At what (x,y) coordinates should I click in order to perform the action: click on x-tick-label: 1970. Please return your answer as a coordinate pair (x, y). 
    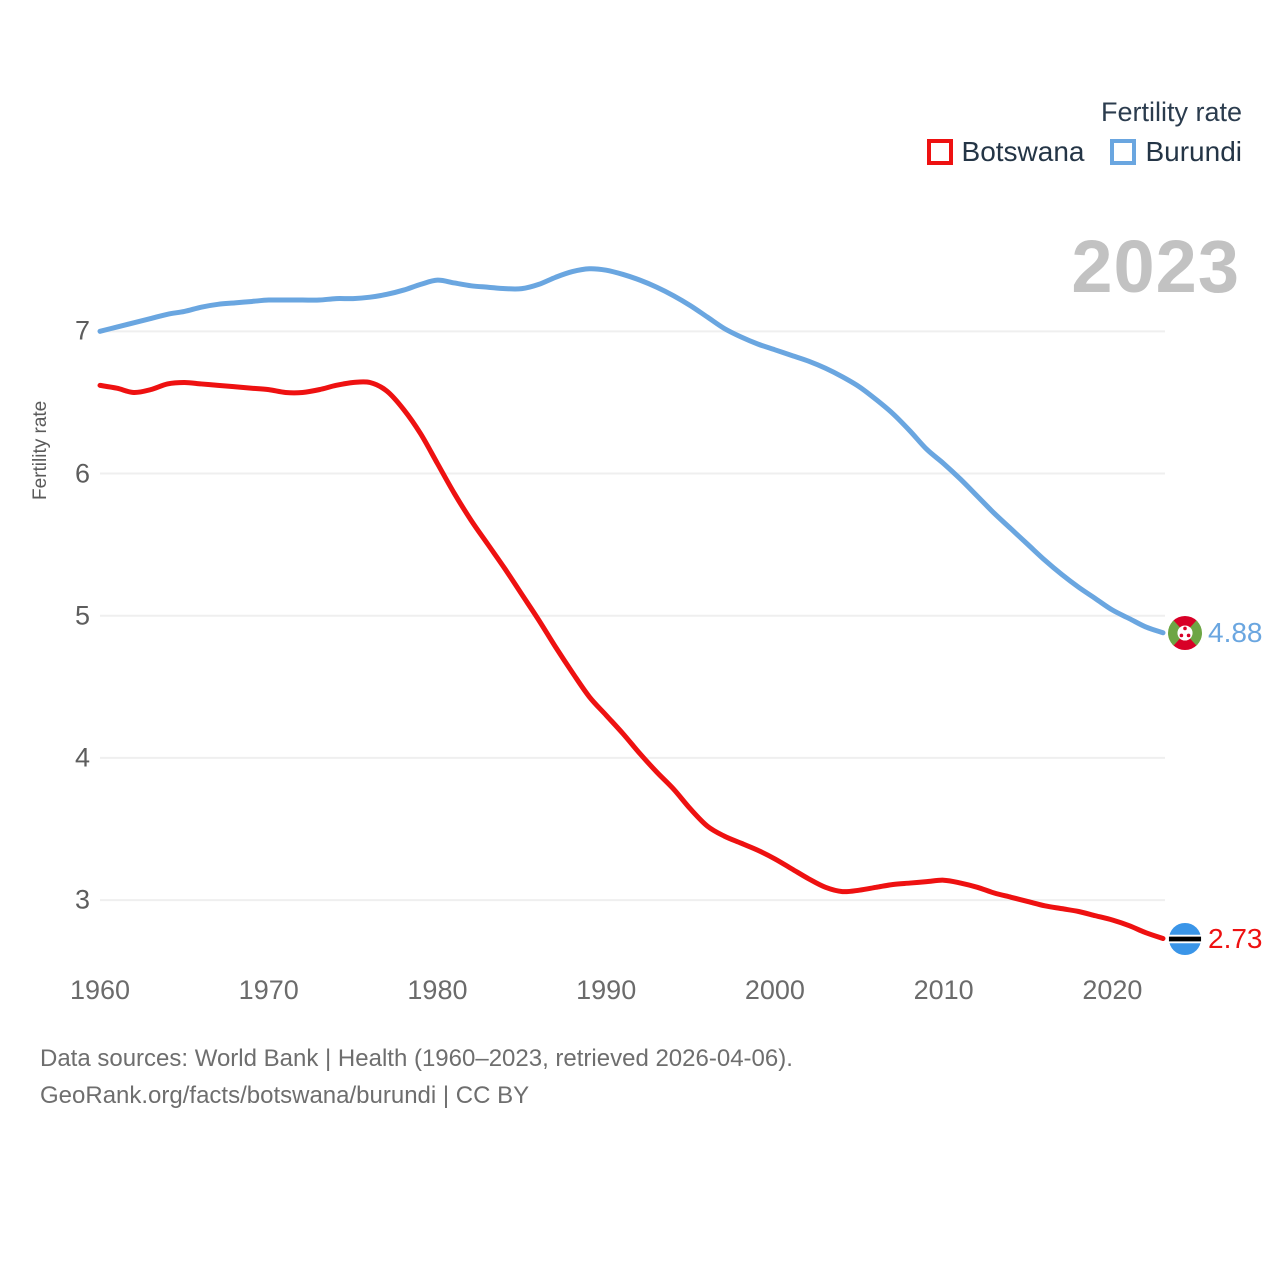
    Looking at the image, I should click on (268, 990).